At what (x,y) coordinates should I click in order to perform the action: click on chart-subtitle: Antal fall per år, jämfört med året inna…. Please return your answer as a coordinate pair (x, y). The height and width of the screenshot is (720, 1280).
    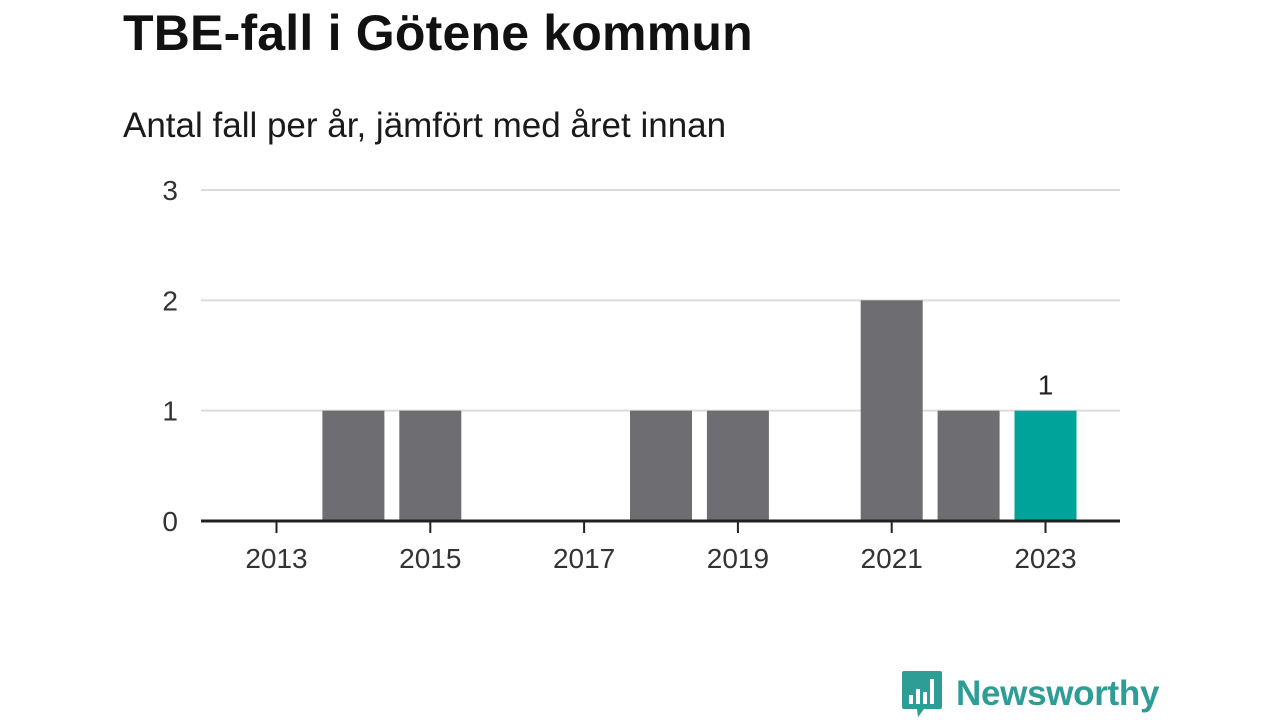
    Looking at the image, I should click on (425, 125).